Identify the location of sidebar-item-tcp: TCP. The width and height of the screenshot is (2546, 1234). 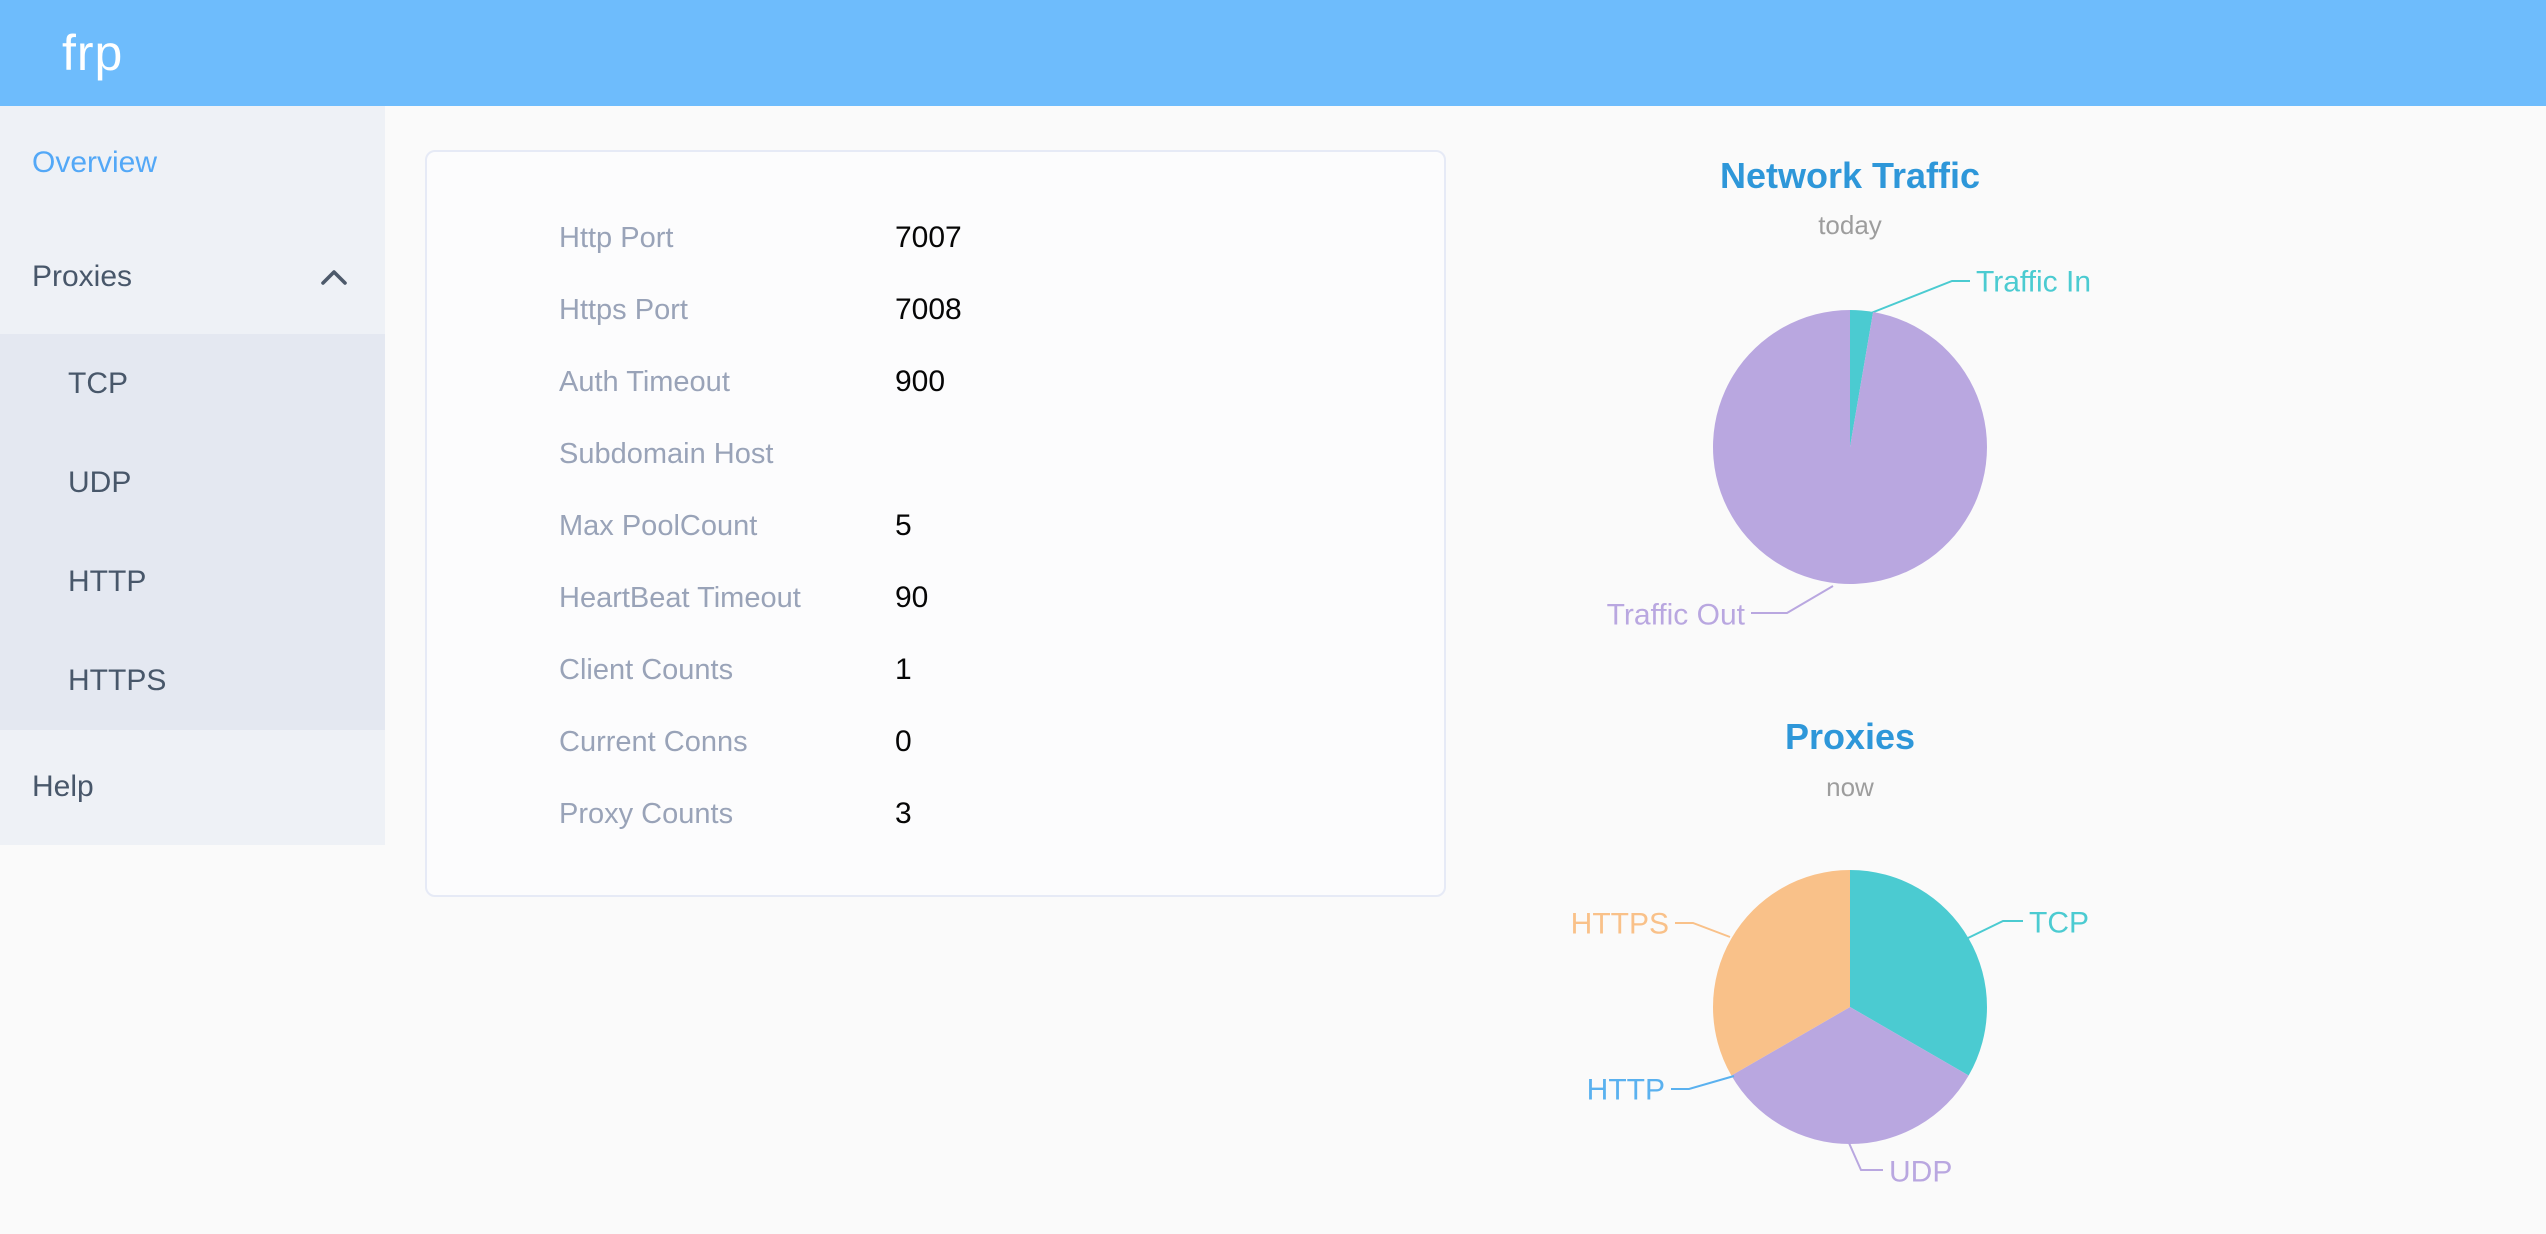
(192, 383).